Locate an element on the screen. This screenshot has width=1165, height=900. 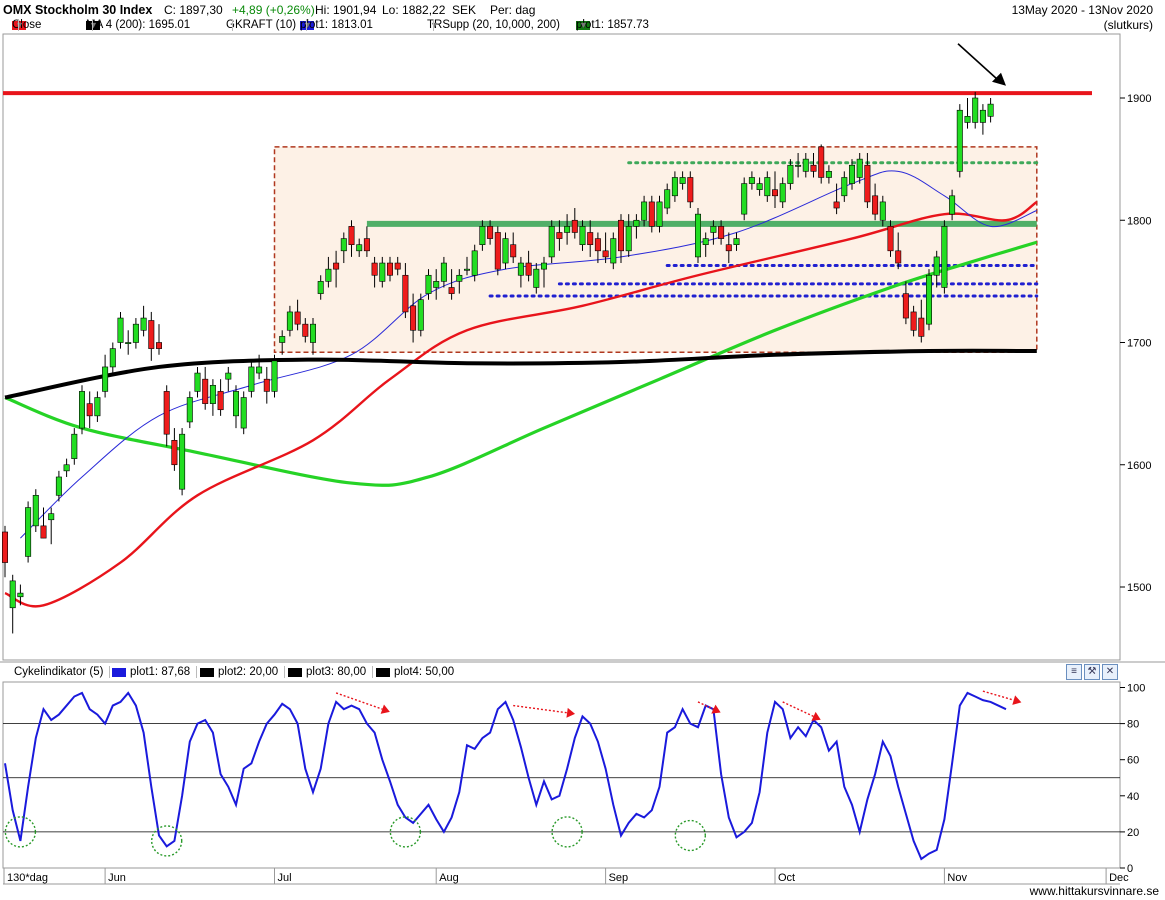
legend-label: GKRAFT (10) is located at coordinates (261, 25).